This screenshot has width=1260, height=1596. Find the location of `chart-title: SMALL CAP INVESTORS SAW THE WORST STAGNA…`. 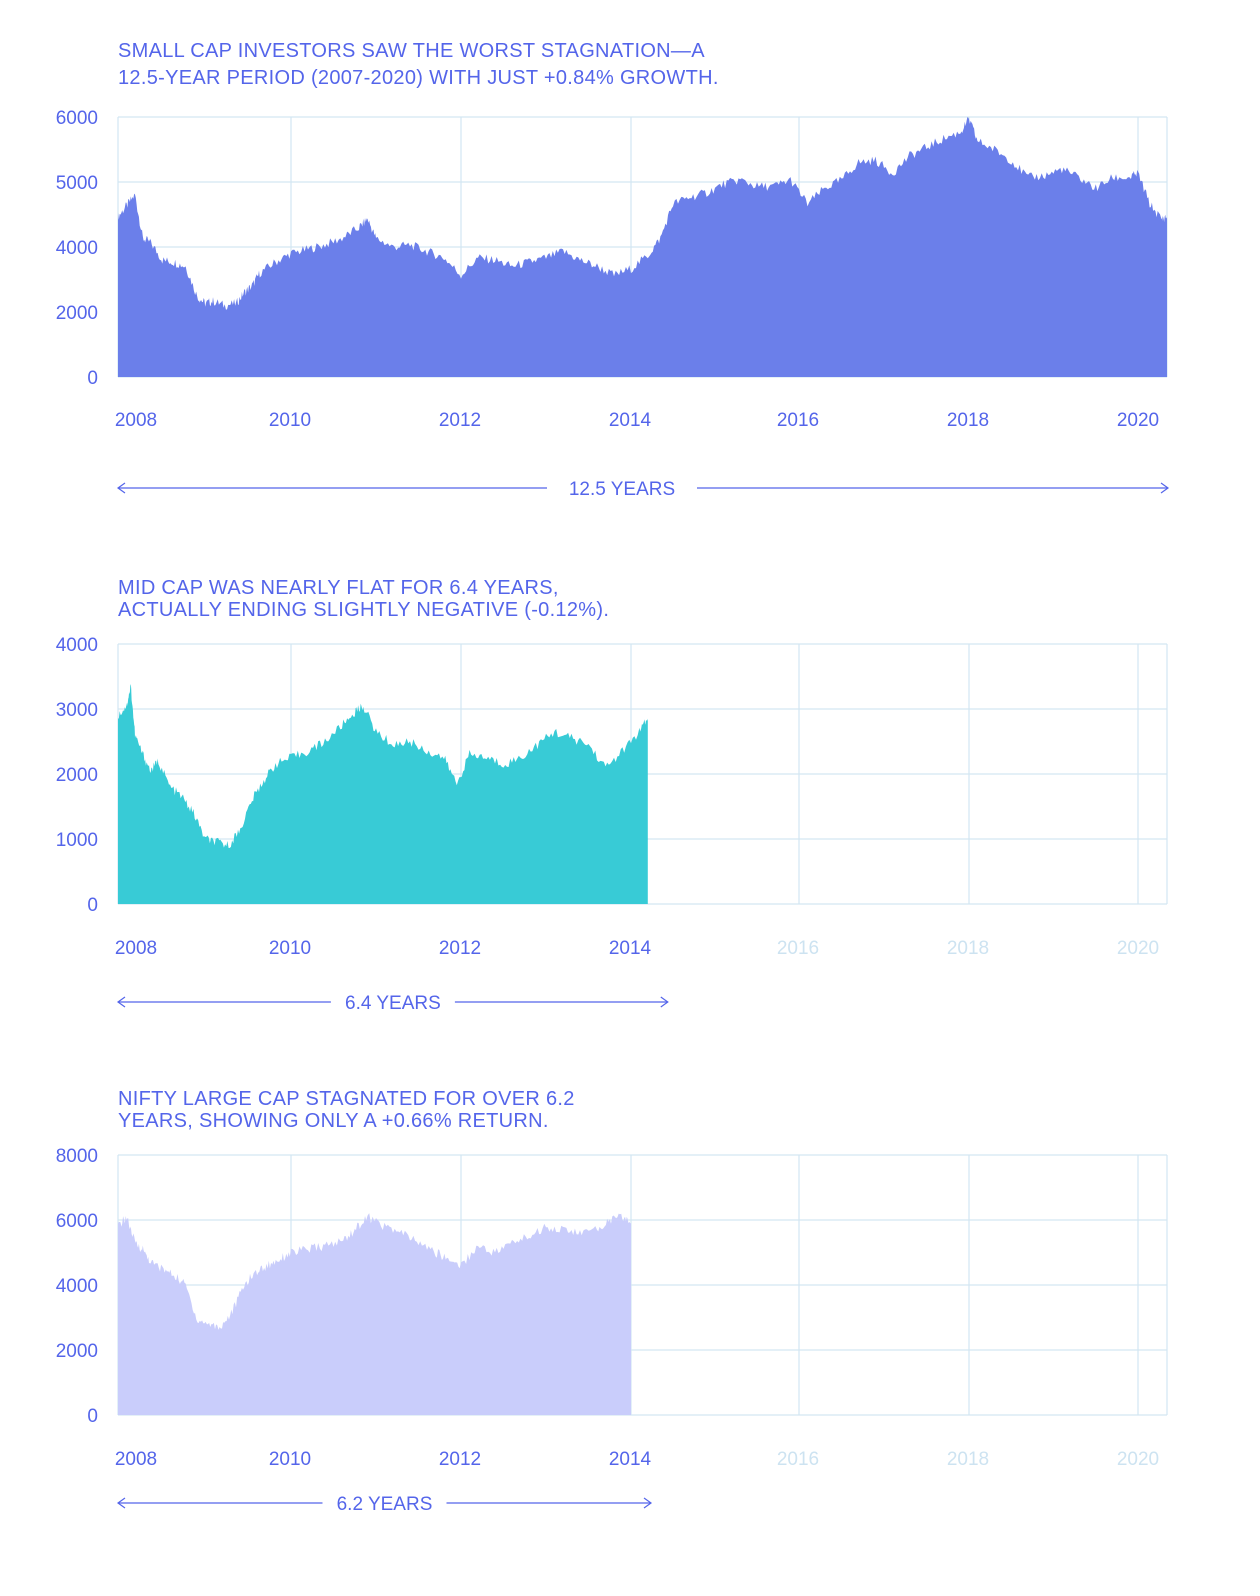

chart-title: SMALL CAP INVESTORS SAW THE WORST STAGNA… is located at coordinates (568, 65).